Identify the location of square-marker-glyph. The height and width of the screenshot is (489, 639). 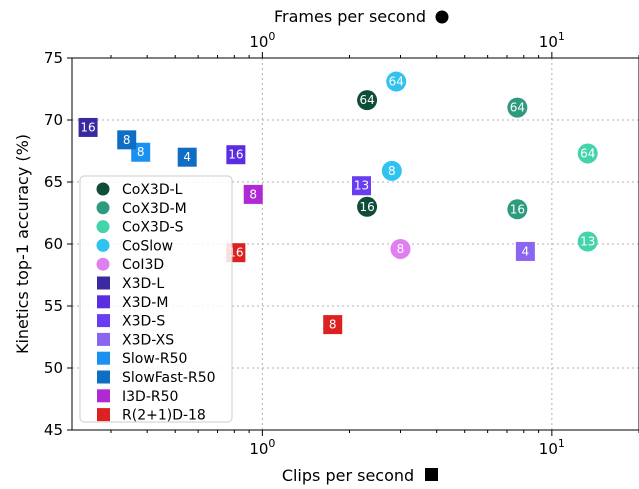
(431, 474).